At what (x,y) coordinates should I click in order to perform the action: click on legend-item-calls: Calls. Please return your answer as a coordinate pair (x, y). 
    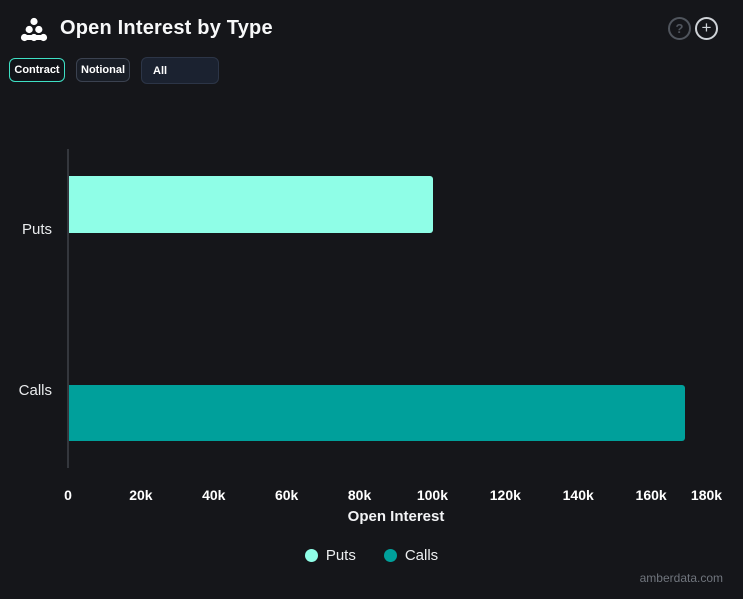
    Looking at the image, I should click on (411, 555).